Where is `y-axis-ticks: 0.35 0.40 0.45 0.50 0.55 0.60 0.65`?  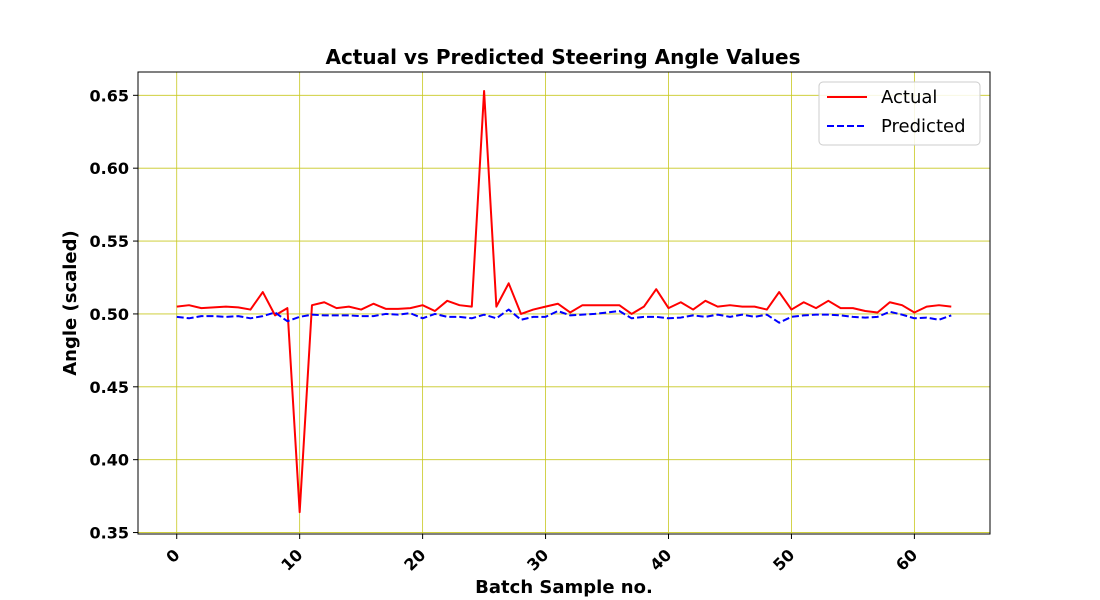
y-axis-ticks: 0.35 0.40 0.45 0.50 0.55 0.60 0.65 is located at coordinates (114, 314).